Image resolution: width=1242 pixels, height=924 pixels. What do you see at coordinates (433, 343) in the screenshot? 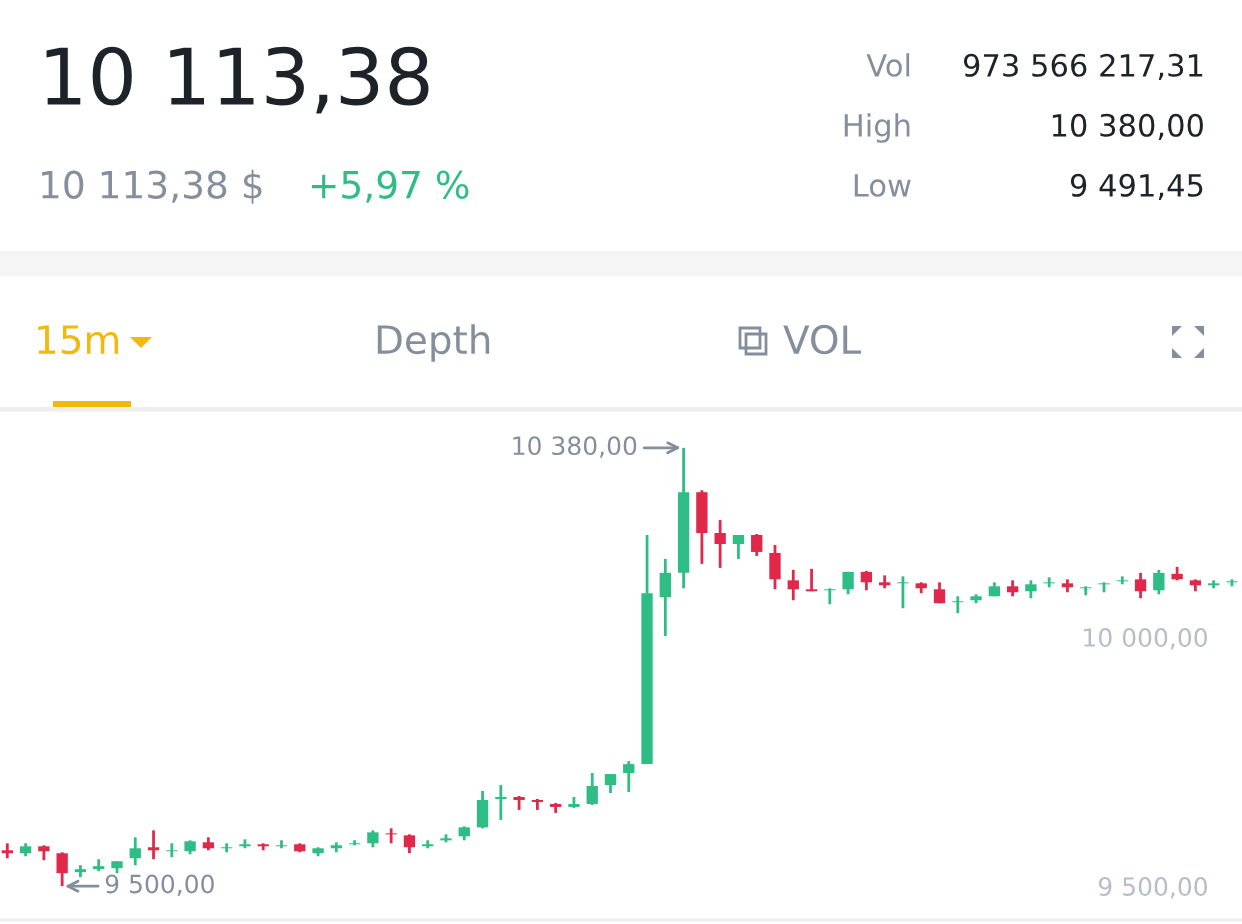
I see `text: Depth` at bounding box center [433, 343].